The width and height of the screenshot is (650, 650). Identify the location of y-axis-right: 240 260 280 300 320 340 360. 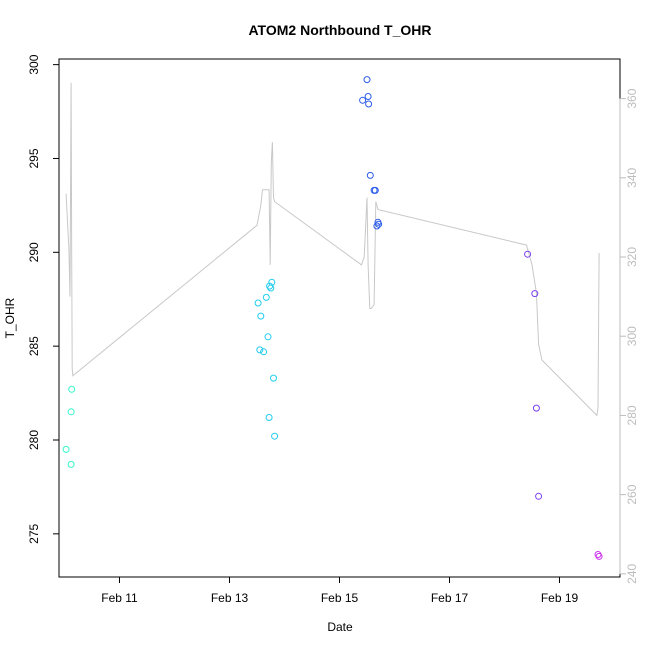
(629, 336).